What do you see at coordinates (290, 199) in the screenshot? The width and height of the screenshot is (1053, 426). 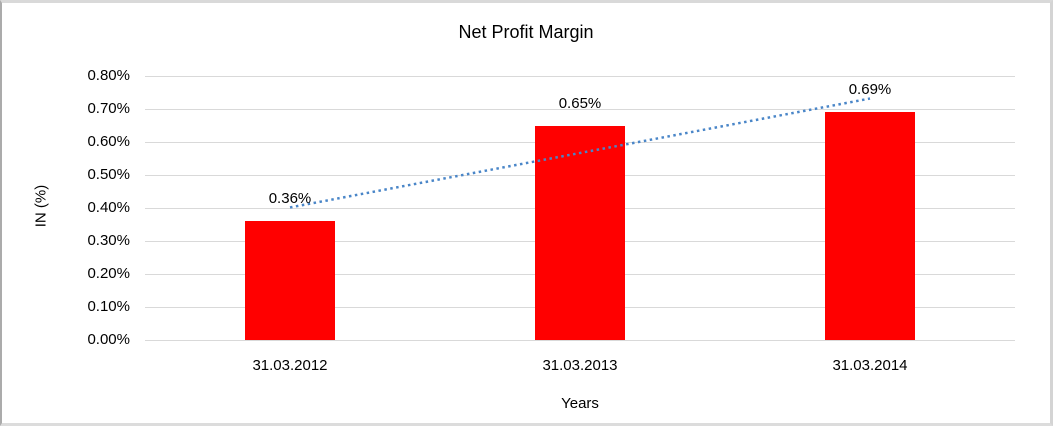 I see `bar-data-label: 0.36%` at bounding box center [290, 199].